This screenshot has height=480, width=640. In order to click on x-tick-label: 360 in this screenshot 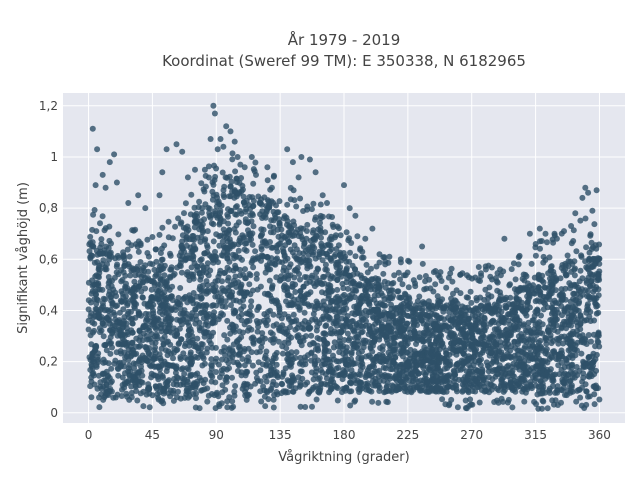, I will do `click(599, 435)`.